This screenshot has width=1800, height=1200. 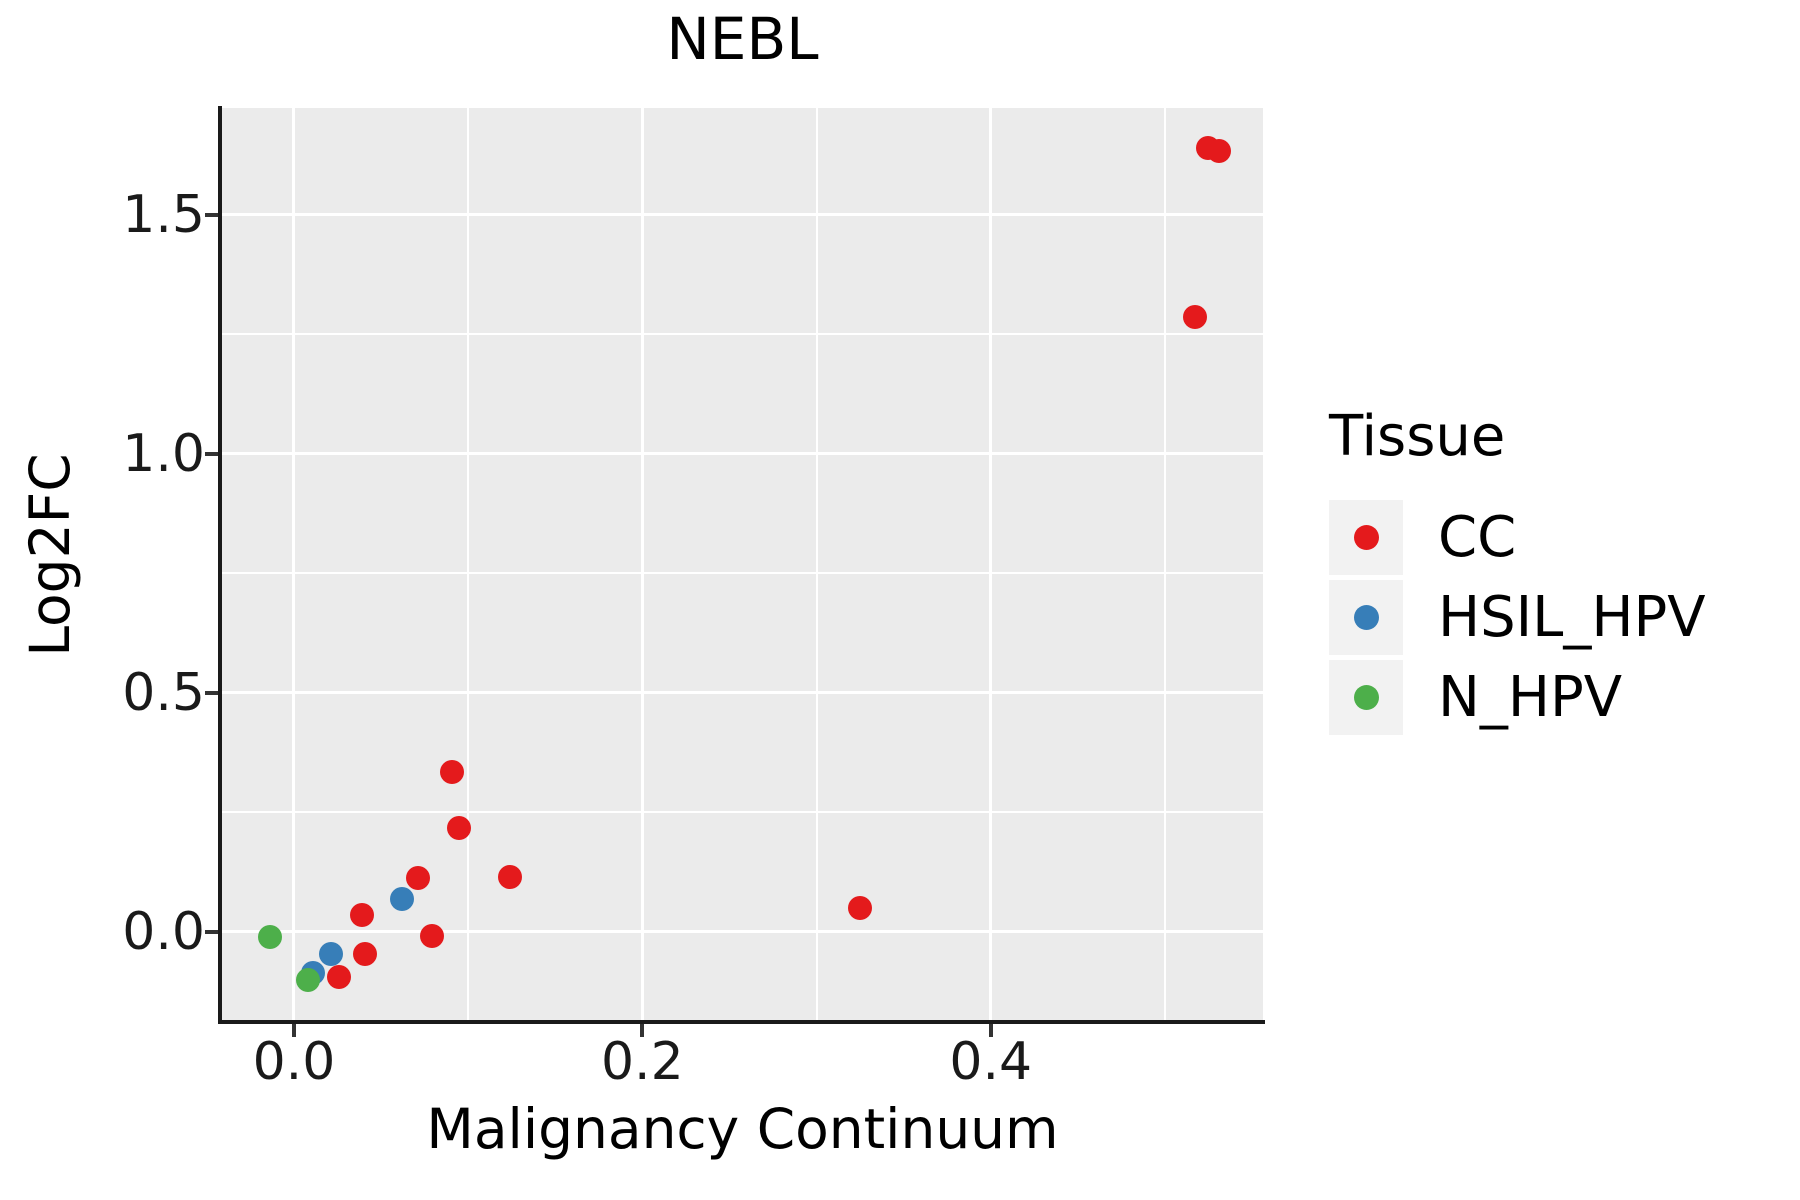 I want to click on x-axis-title: Malignancy Continuum, so click(x=742, y=1129).